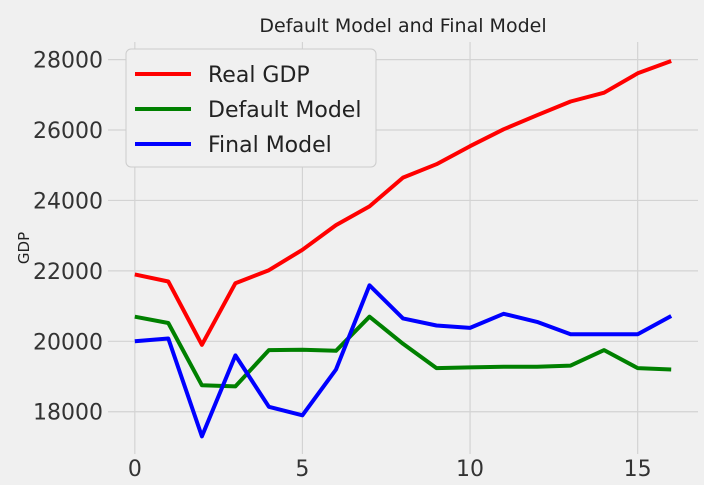  Describe the element at coordinates (68, 61) in the screenshot. I see `y-tick-label: 28000` at that location.